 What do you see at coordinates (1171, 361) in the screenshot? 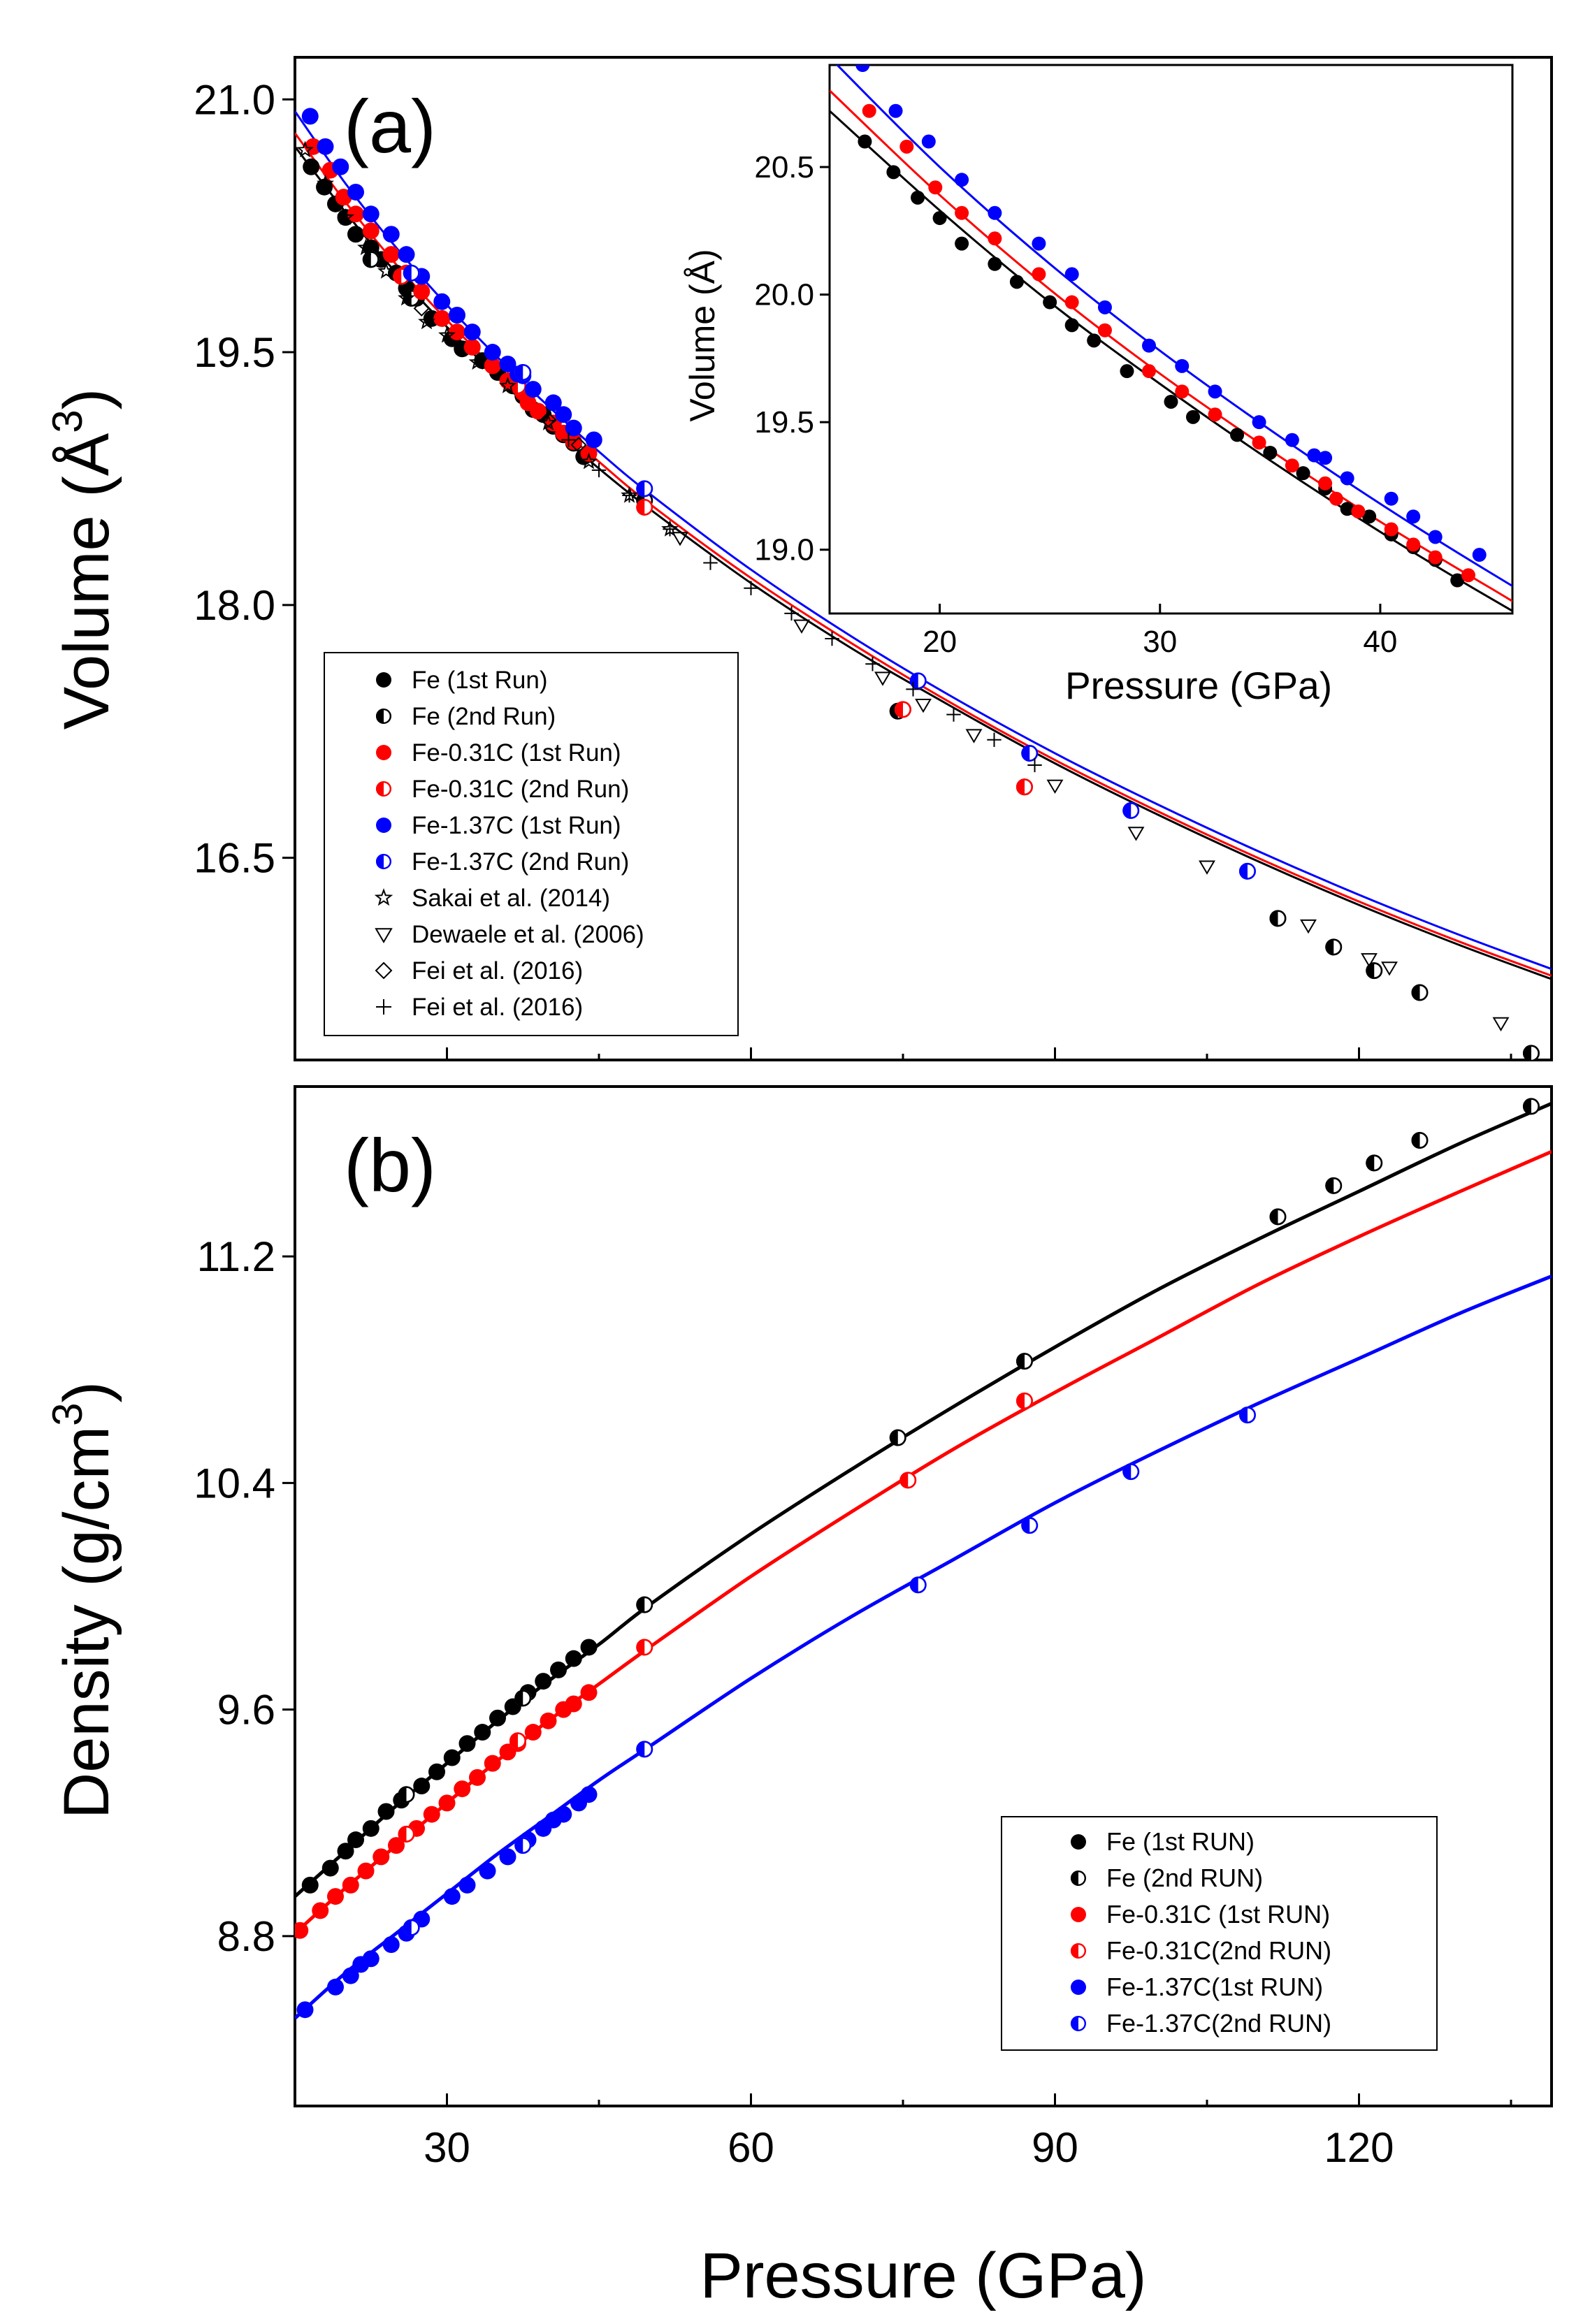
I see `inset-fit-fe` at bounding box center [1171, 361].